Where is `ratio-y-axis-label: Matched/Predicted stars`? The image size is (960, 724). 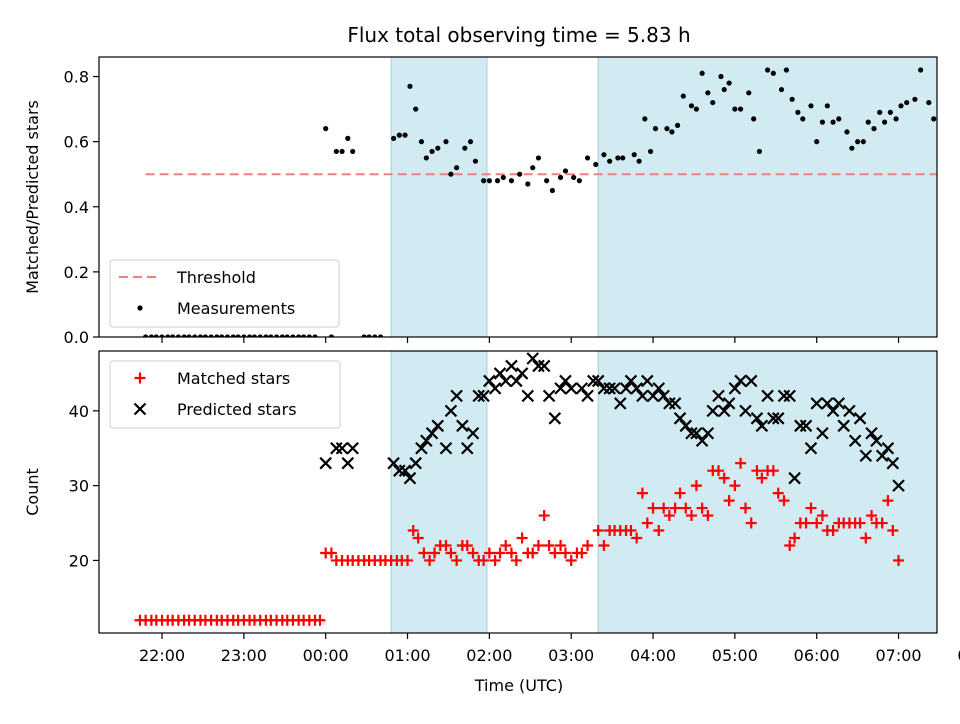
ratio-y-axis-label: Matched/Predicted stars is located at coordinates (32, 197).